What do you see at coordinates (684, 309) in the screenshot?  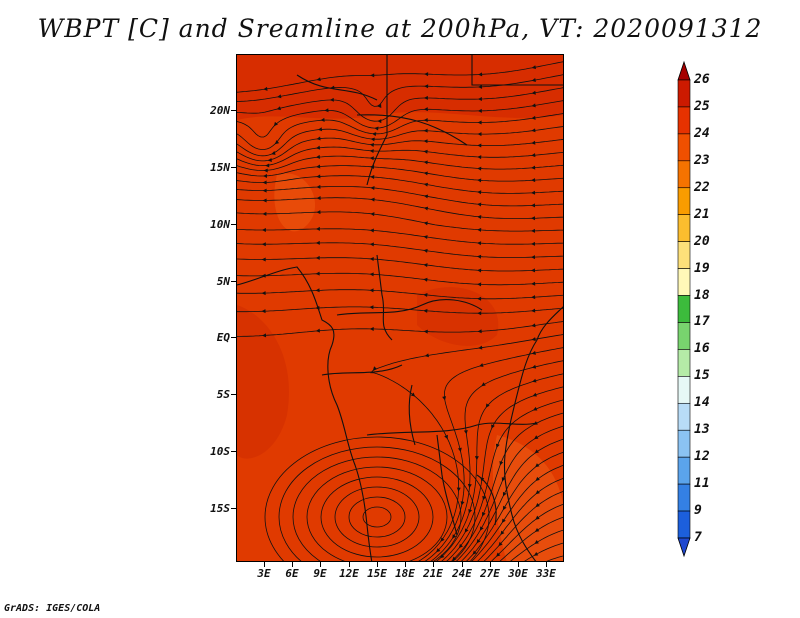 I see `colorbar-swatches` at bounding box center [684, 309].